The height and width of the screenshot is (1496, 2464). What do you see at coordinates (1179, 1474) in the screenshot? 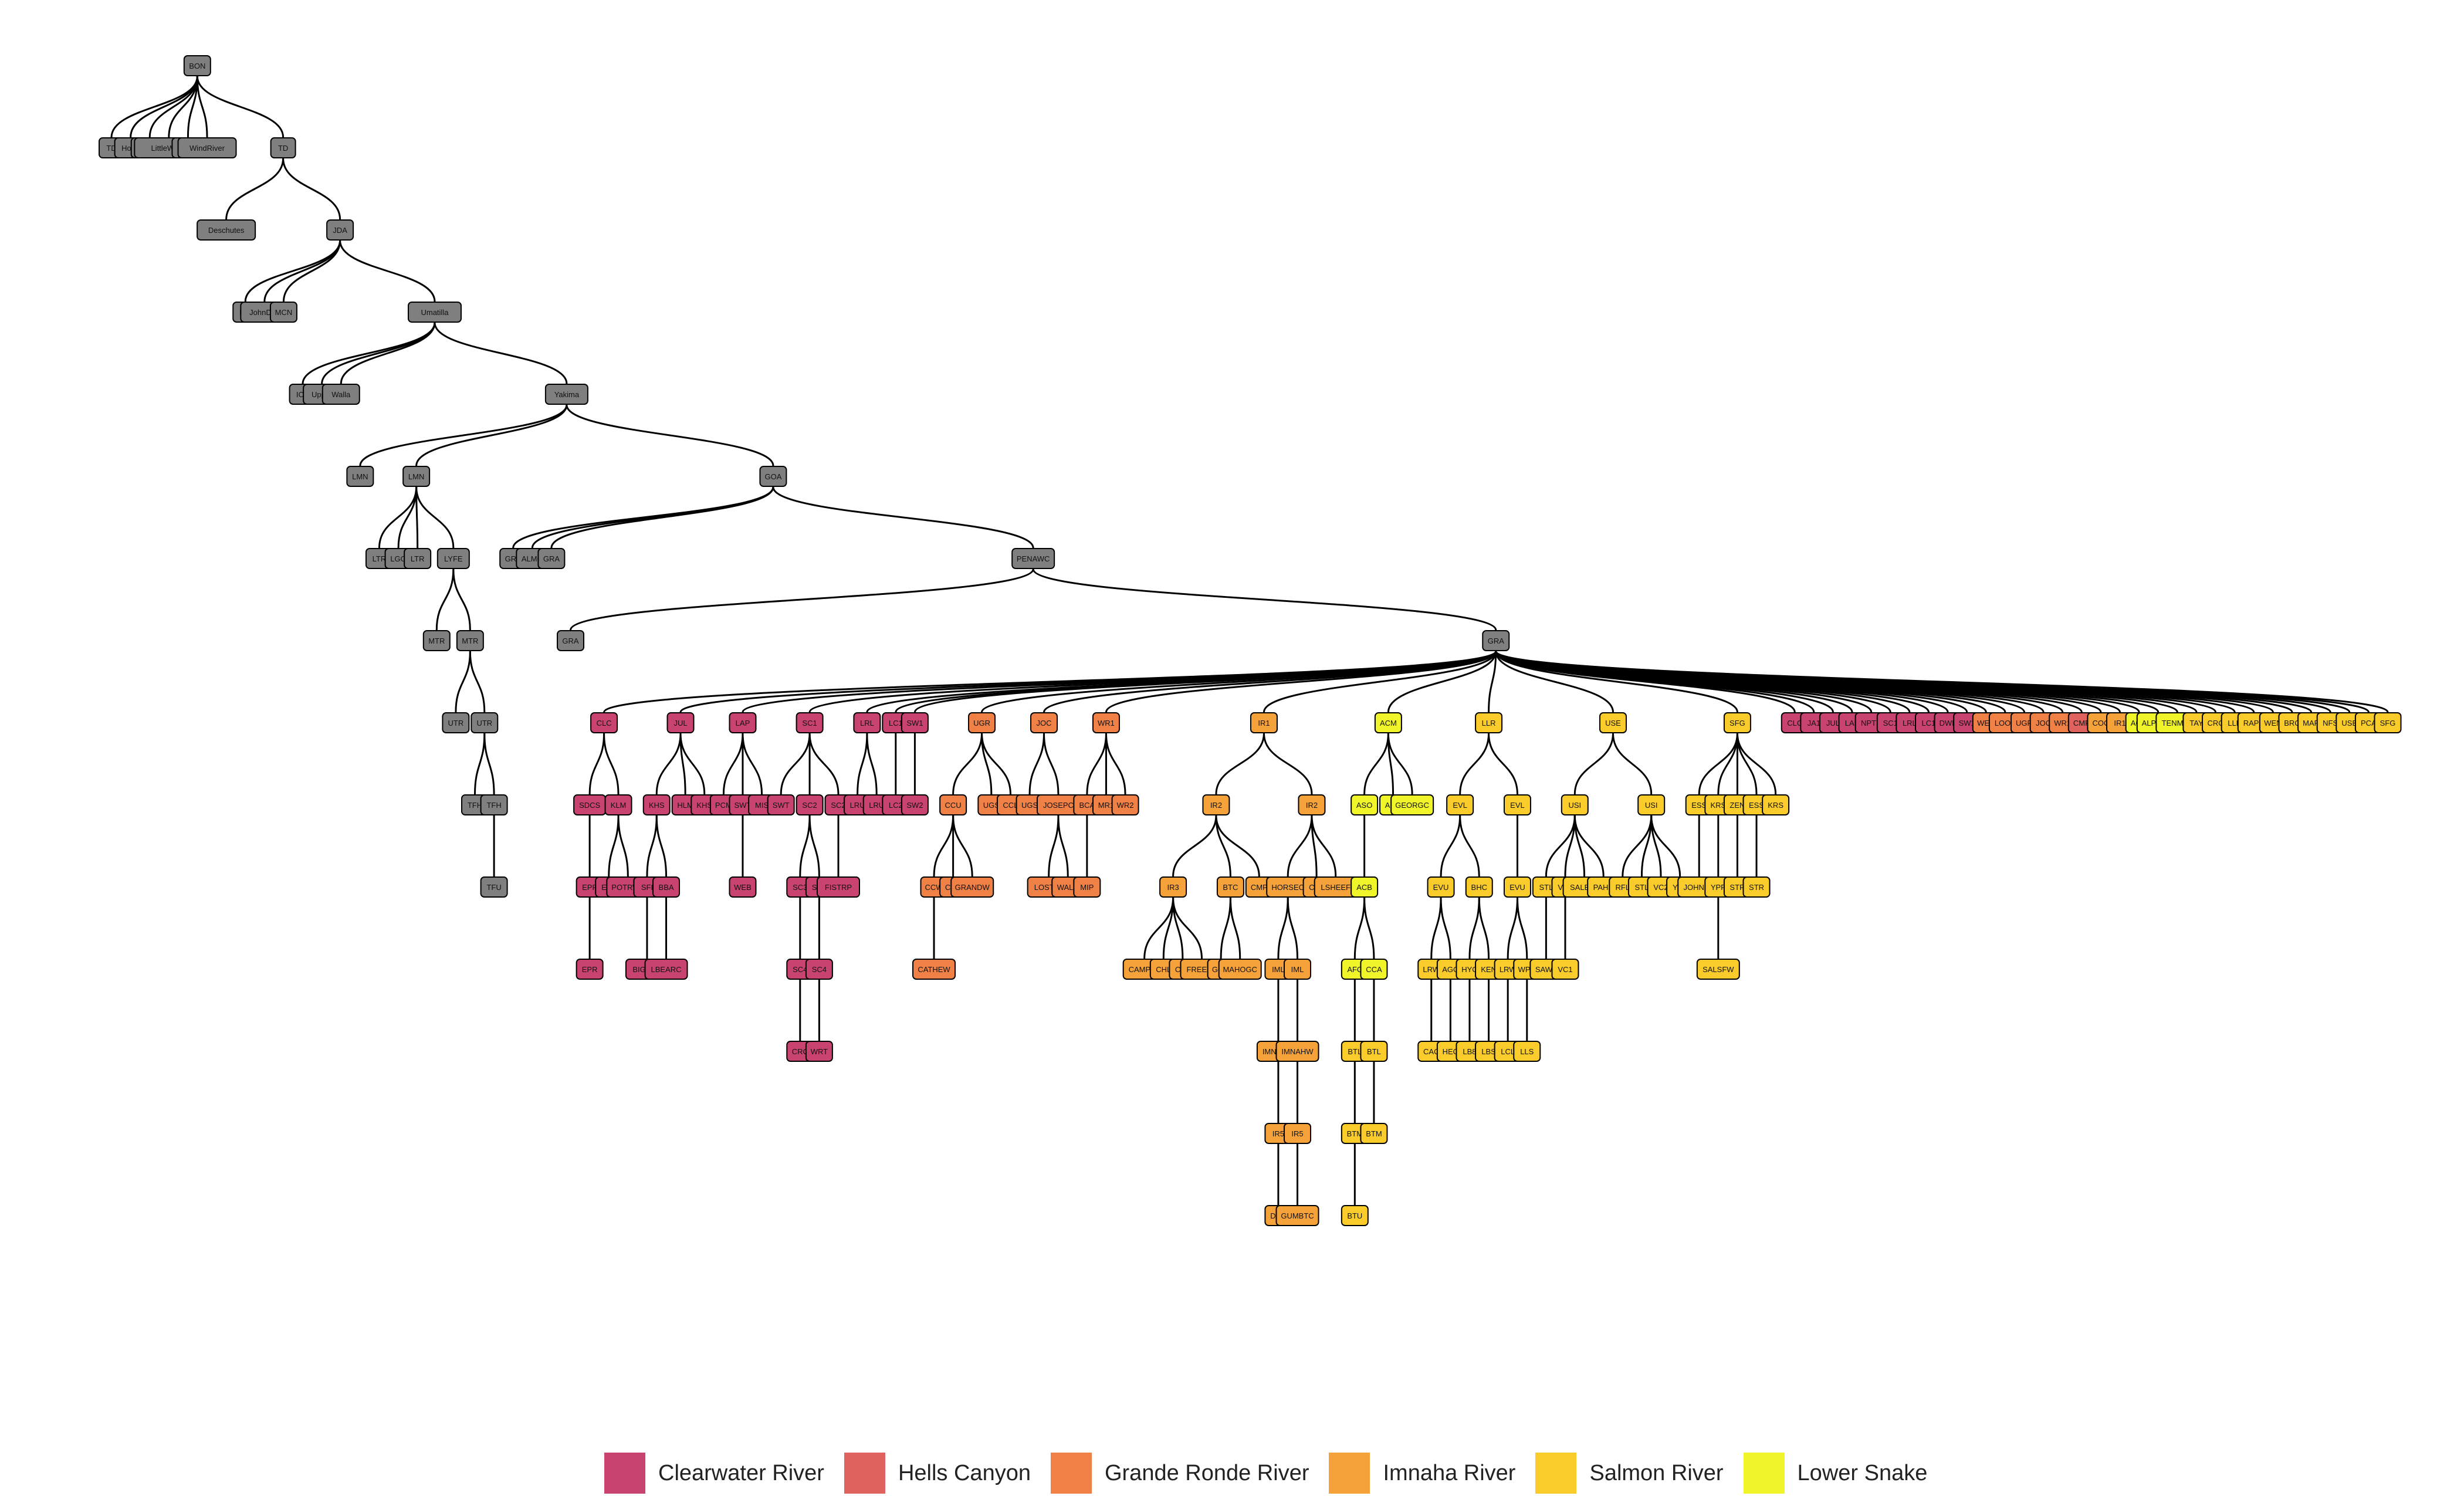
I see `legend-item: Grande Ronde River` at bounding box center [1179, 1474].